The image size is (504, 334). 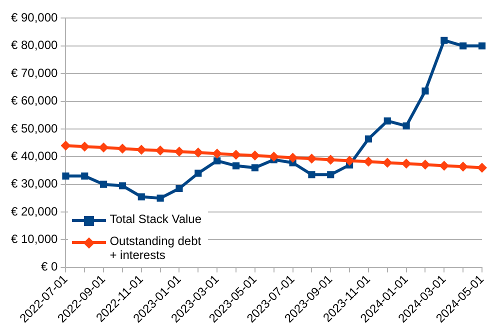 What do you see at coordinates (34, 183) in the screenshot?
I see `y-tick-label: € 30,000` at bounding box center [34, 183].